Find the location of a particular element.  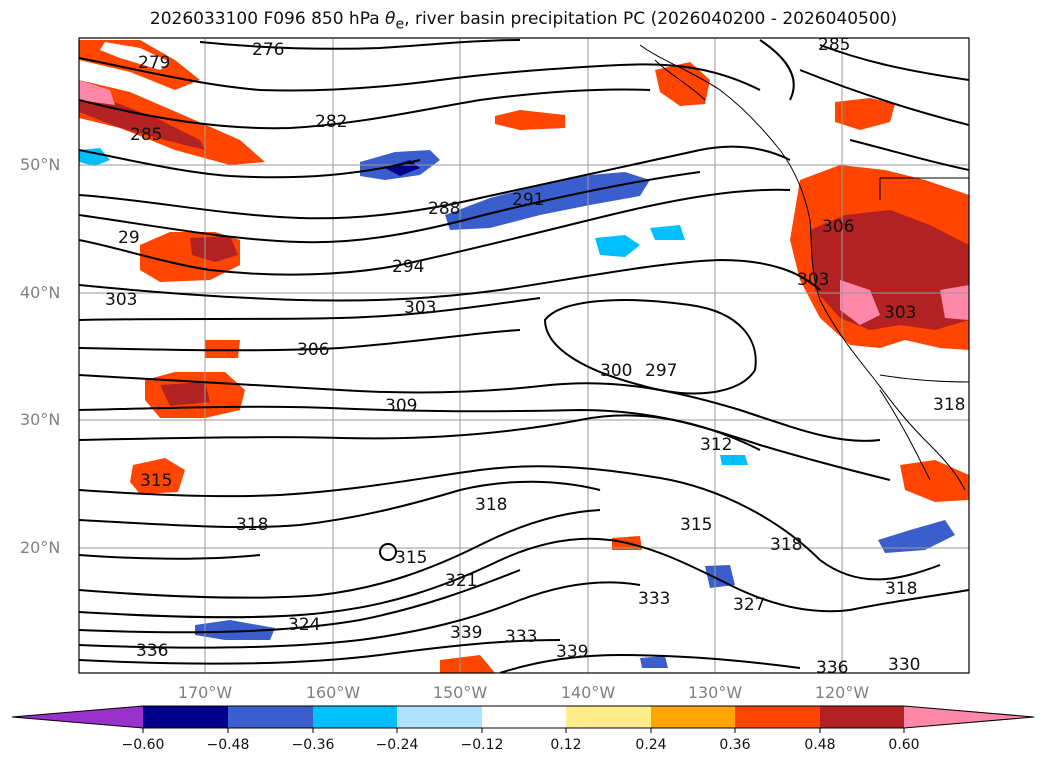

contour-label: 312 is located at coordinates (716, 445).